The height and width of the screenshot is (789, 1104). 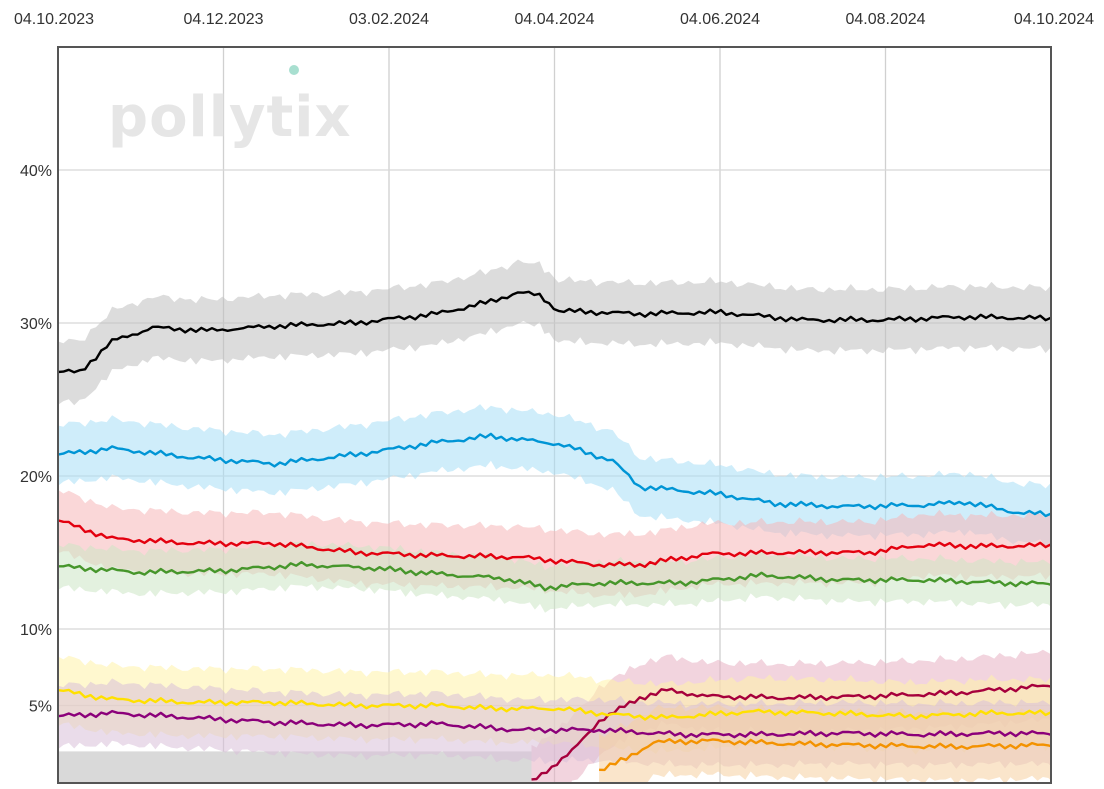 What do you see at coordinates (1054, 19) in the screenshot?
I see `x-tick-label: 04.10.2024` at bounding box center [1054, 19].